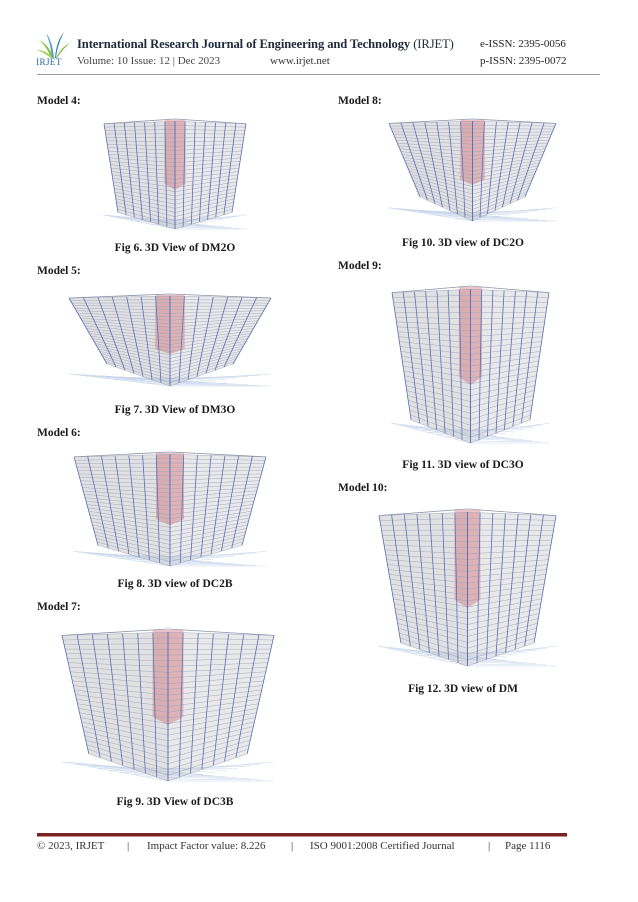 Image resolution: width=638 pixels, height=902 pixels. What do you see at coordinates (149, 61) in the screenshot?
I see `volume-info: Volume: 10 Issue: 12 | Dec 2023` at bounding box center [149, 61].